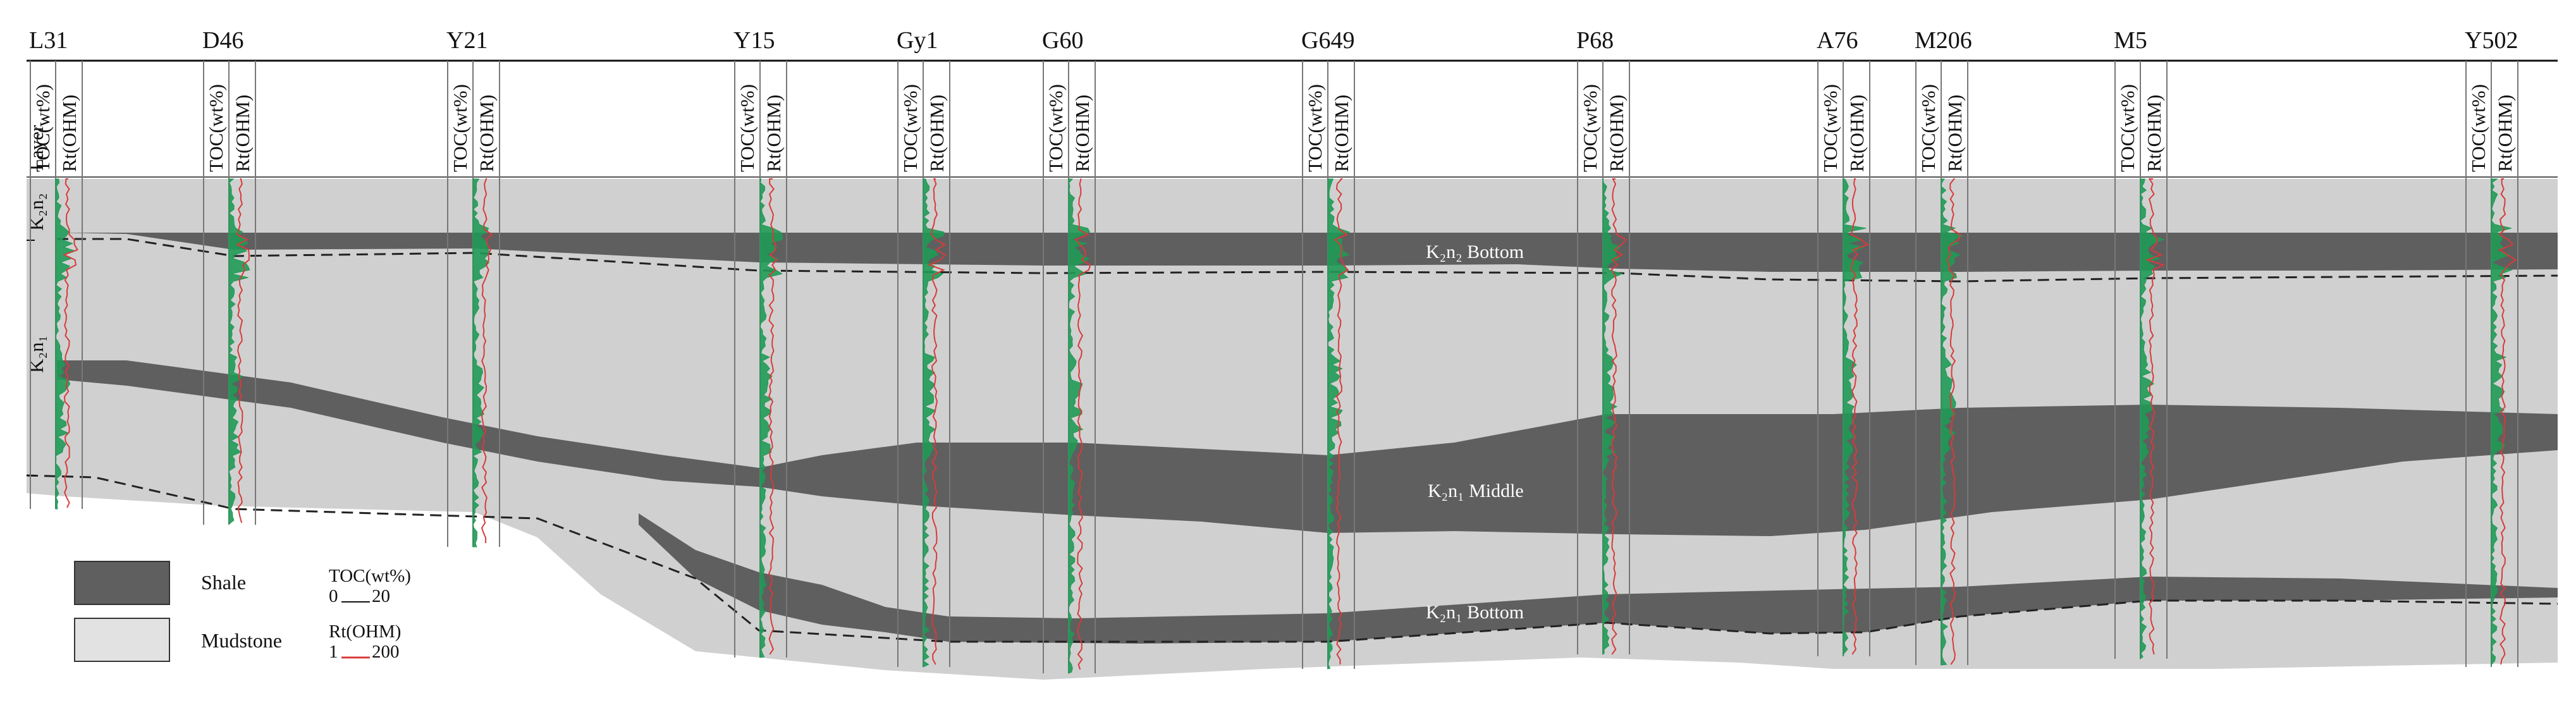 The image size is (2576, 710). I want to click on well-l31: L31 TOC(wt%) Rt(OHM), so click(56, 268).